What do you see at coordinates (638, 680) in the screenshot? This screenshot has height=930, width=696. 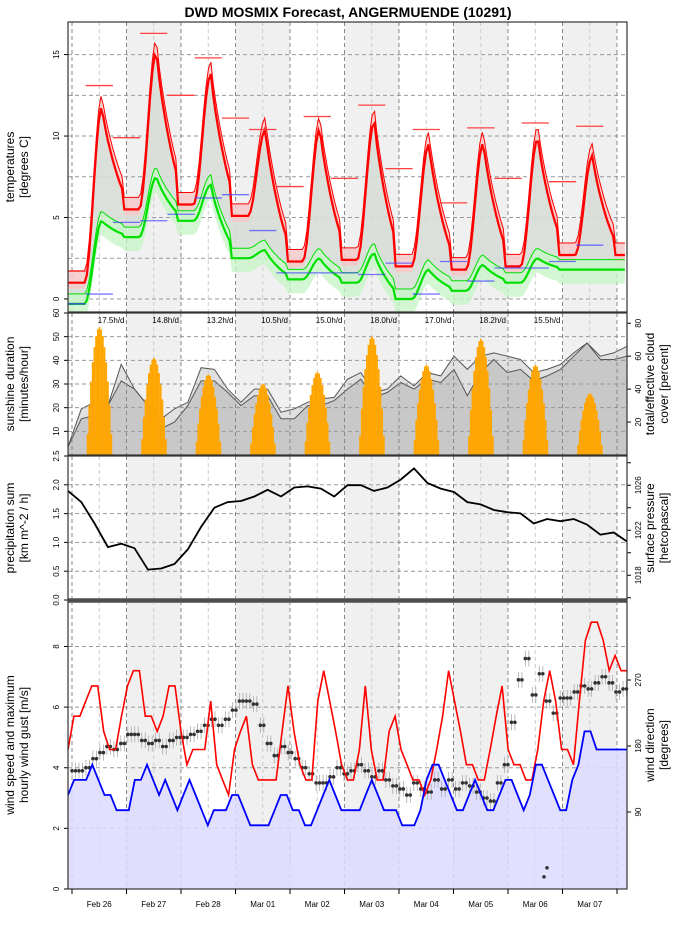 I see `y-tick-label-right: 270` at bounding box center [638, 680].